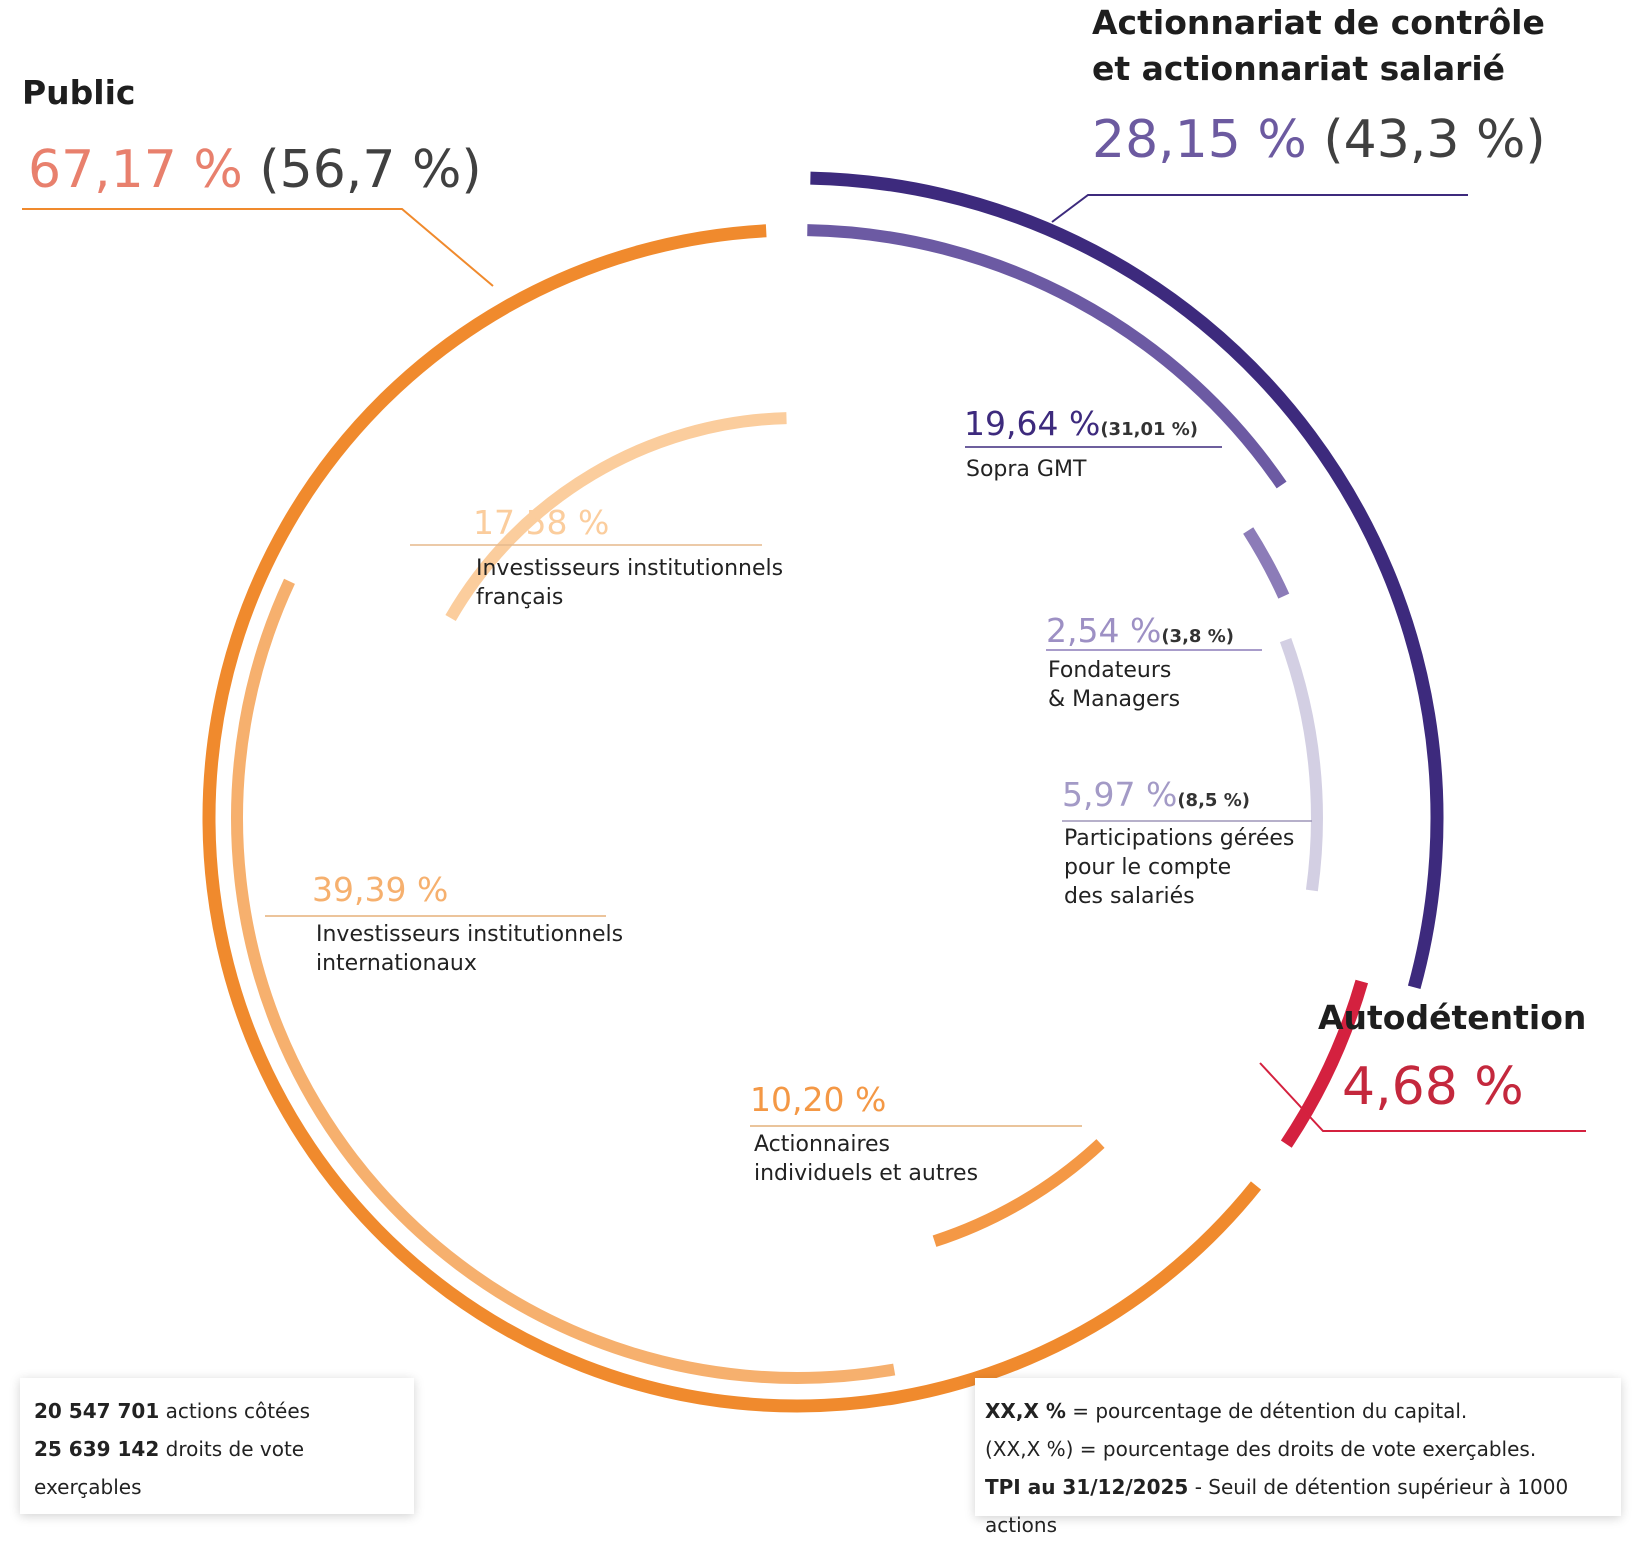 The width and height of the screenshot is (1636, 1546). What do you see at coordinates (258, 247) in the screenshot?
I see `leader-public` at bounding box center [258, 247].